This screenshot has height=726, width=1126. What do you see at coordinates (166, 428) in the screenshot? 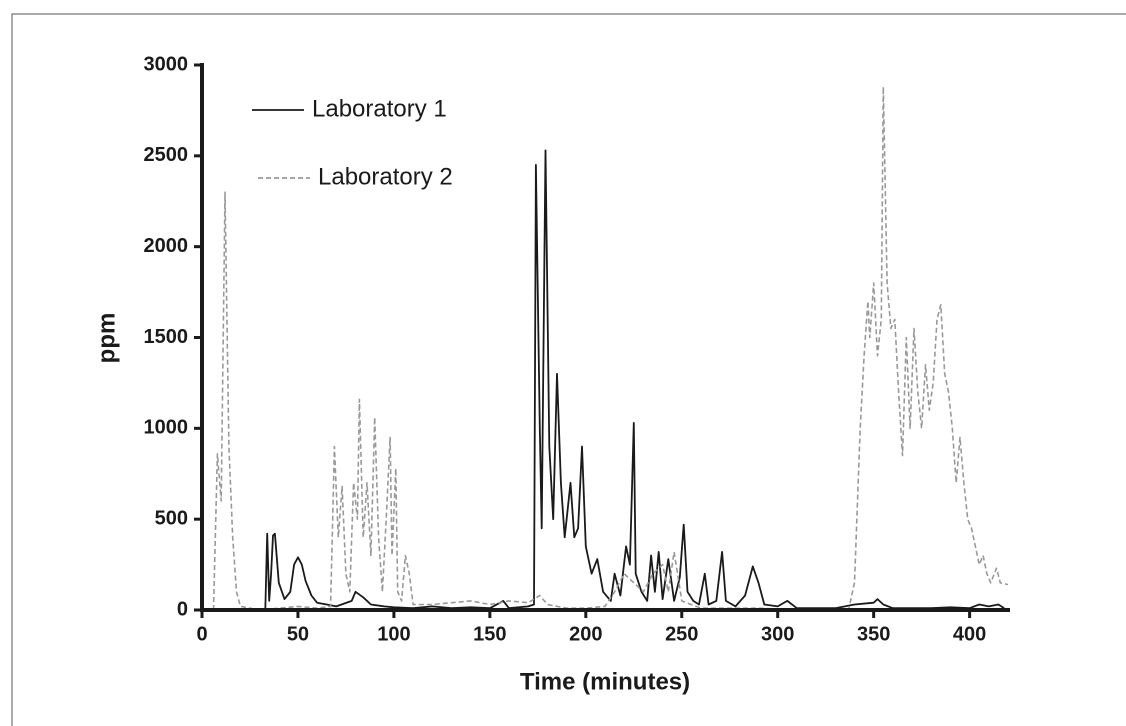
I see `y-tick-label: 1000` at bounding box center [166, 428].